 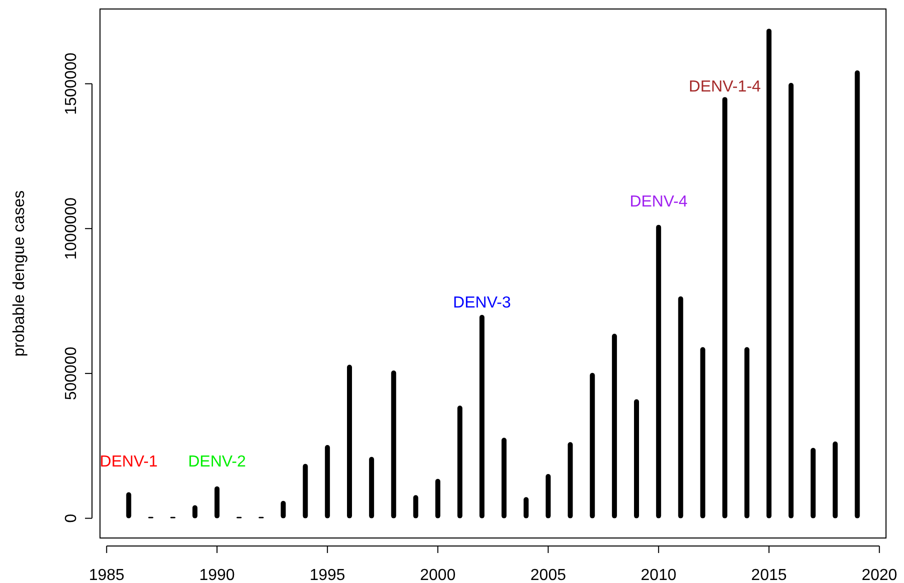 I want to click on annotation: DENV-1, so click(x=129, y=462).